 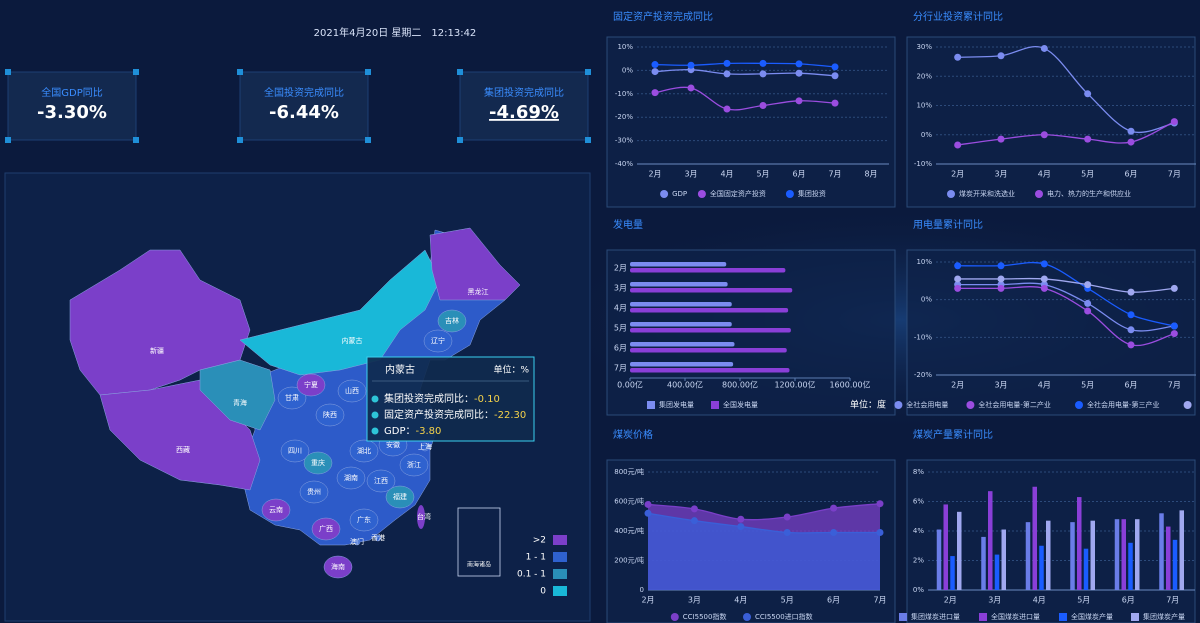 What do you see at coordinates (870, 174) in the screenshot?
I see `x-tick-label: 8月` at bounding box center [870, 174].